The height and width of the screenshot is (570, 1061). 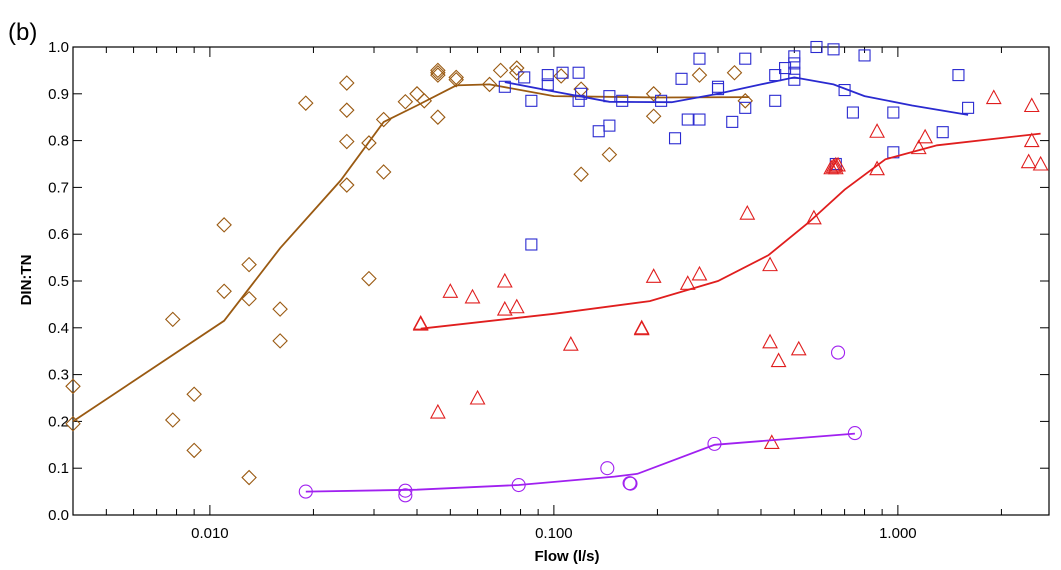 What do you see at coordinates (736, 96) in the screenshot?
I see `square-series-trend-line` at bounding box center [736, 96].